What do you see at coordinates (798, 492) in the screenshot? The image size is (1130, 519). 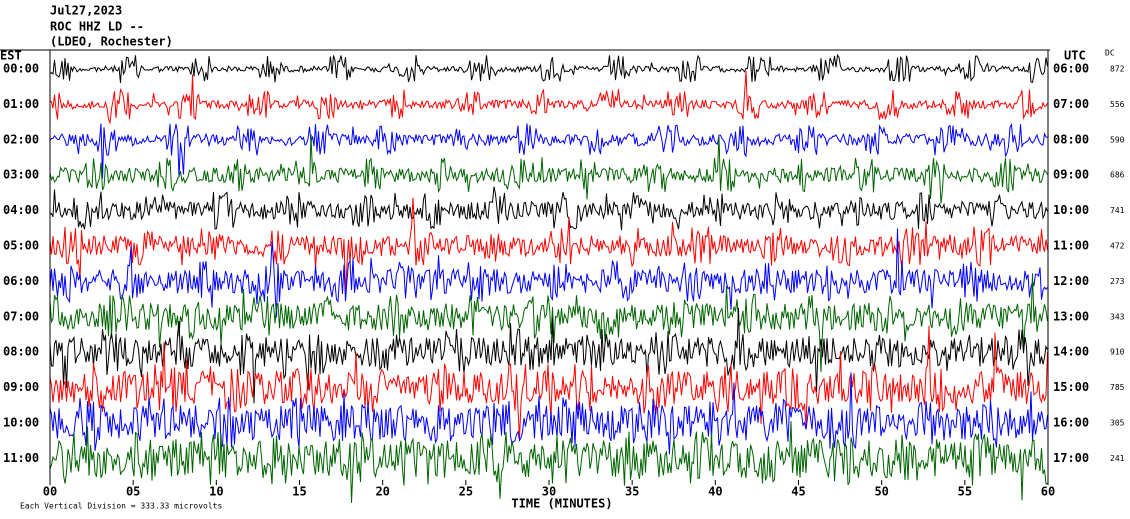 I see `x-tick-label: 45` at bounding box center [798, 492].